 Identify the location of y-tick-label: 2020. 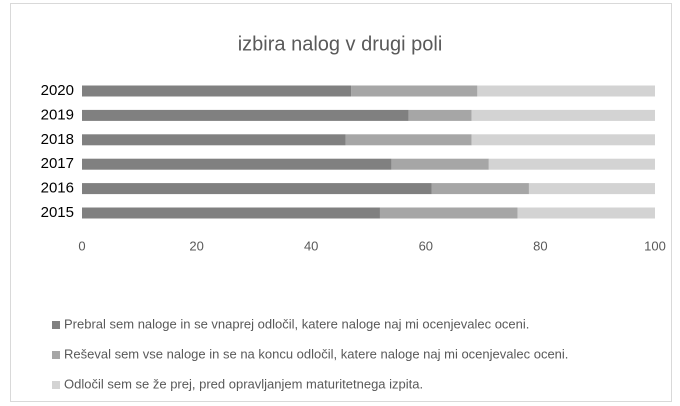
(57, 90).